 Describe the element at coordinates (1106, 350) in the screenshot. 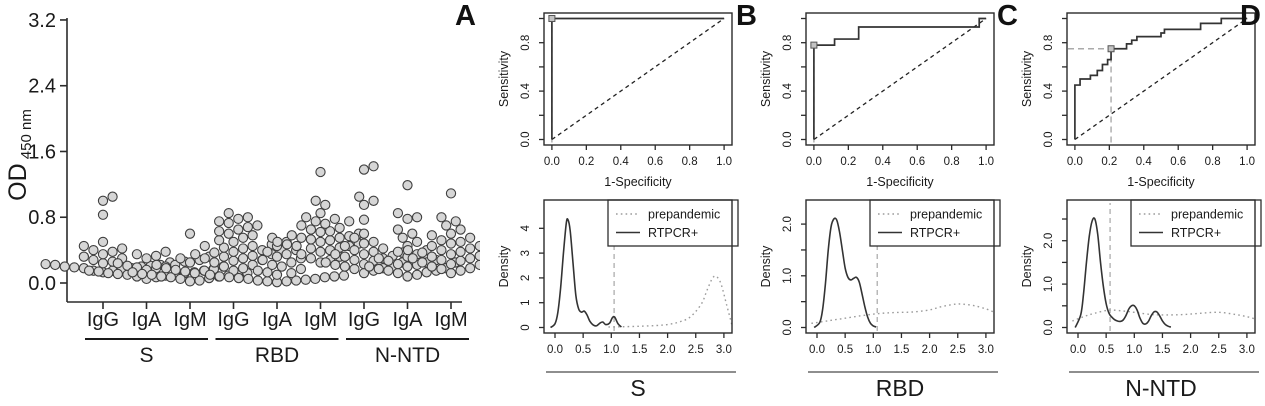

I see `x-tick-label: 0.5` at that location.